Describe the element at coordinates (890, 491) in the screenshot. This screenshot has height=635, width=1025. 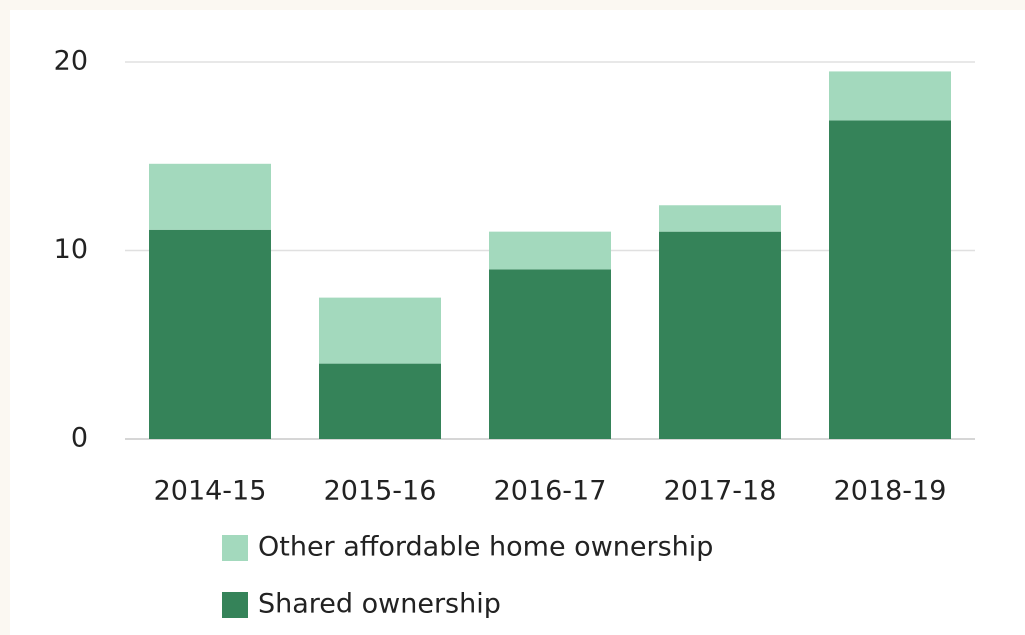
I see `x-tick-label: 2018-19` at that location.